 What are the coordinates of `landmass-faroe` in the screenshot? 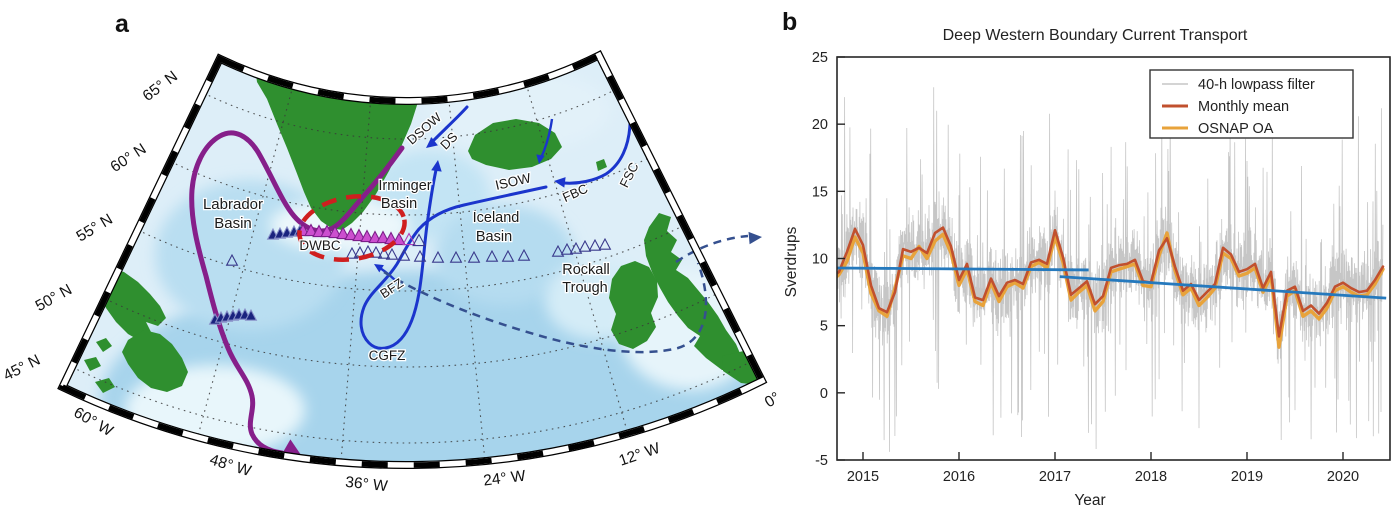 It's located at (601, 165).